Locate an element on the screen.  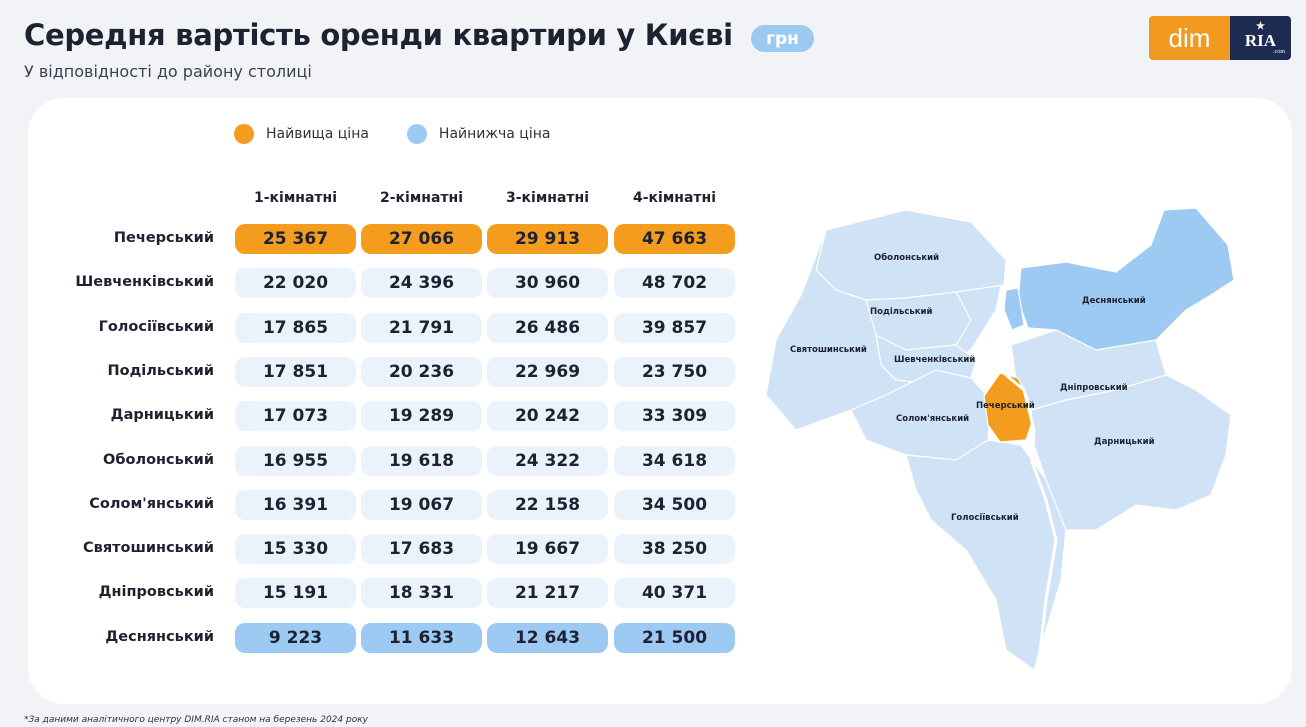
map-district-darnytskyi is located at coordinates (1131, 452).